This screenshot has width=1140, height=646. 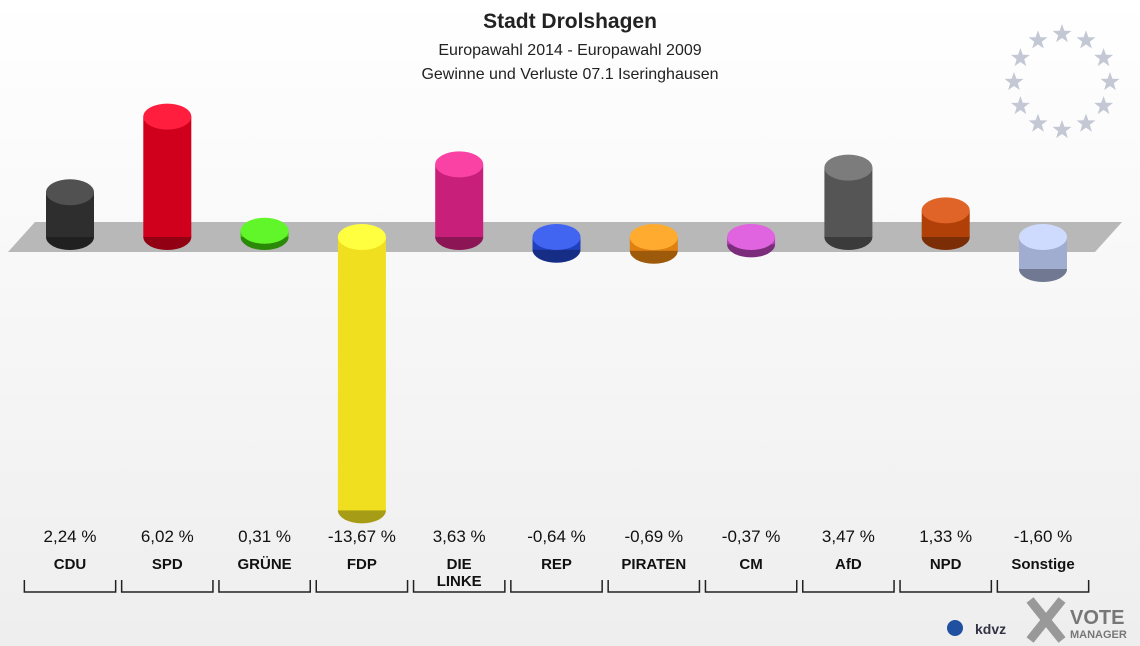 I want to click on x-tick-label: CDU, so click(x=70, y=564).